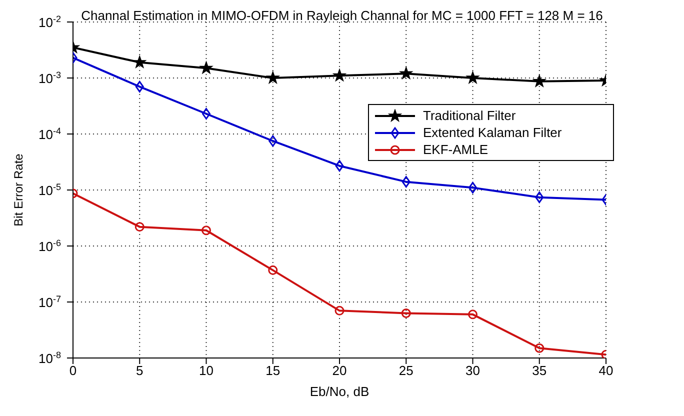  What do you see at coordinates (49, 302) in the screenshot?
I see `y-tick-label: 10$^{-7}$` at bounding box center [49, 302].